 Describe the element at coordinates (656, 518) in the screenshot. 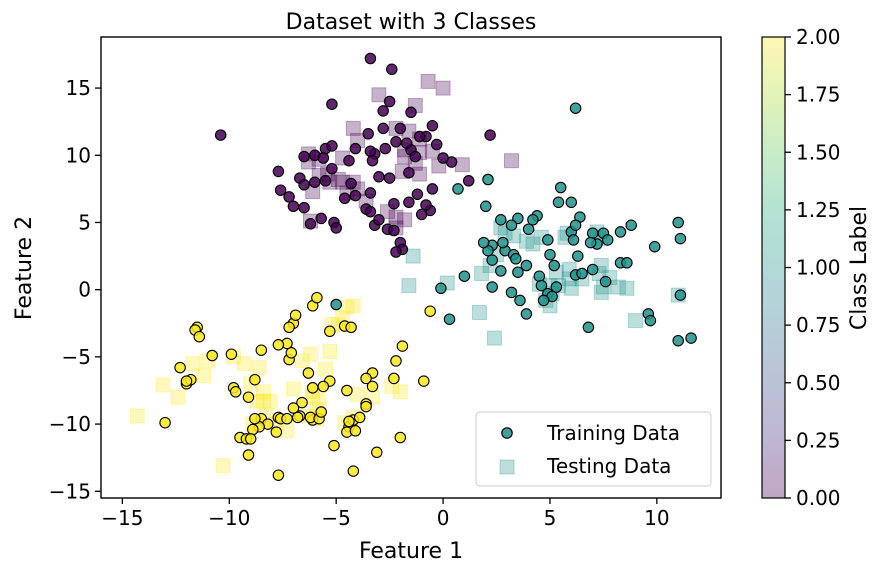

I see `x-tick-label: 10` at that location.